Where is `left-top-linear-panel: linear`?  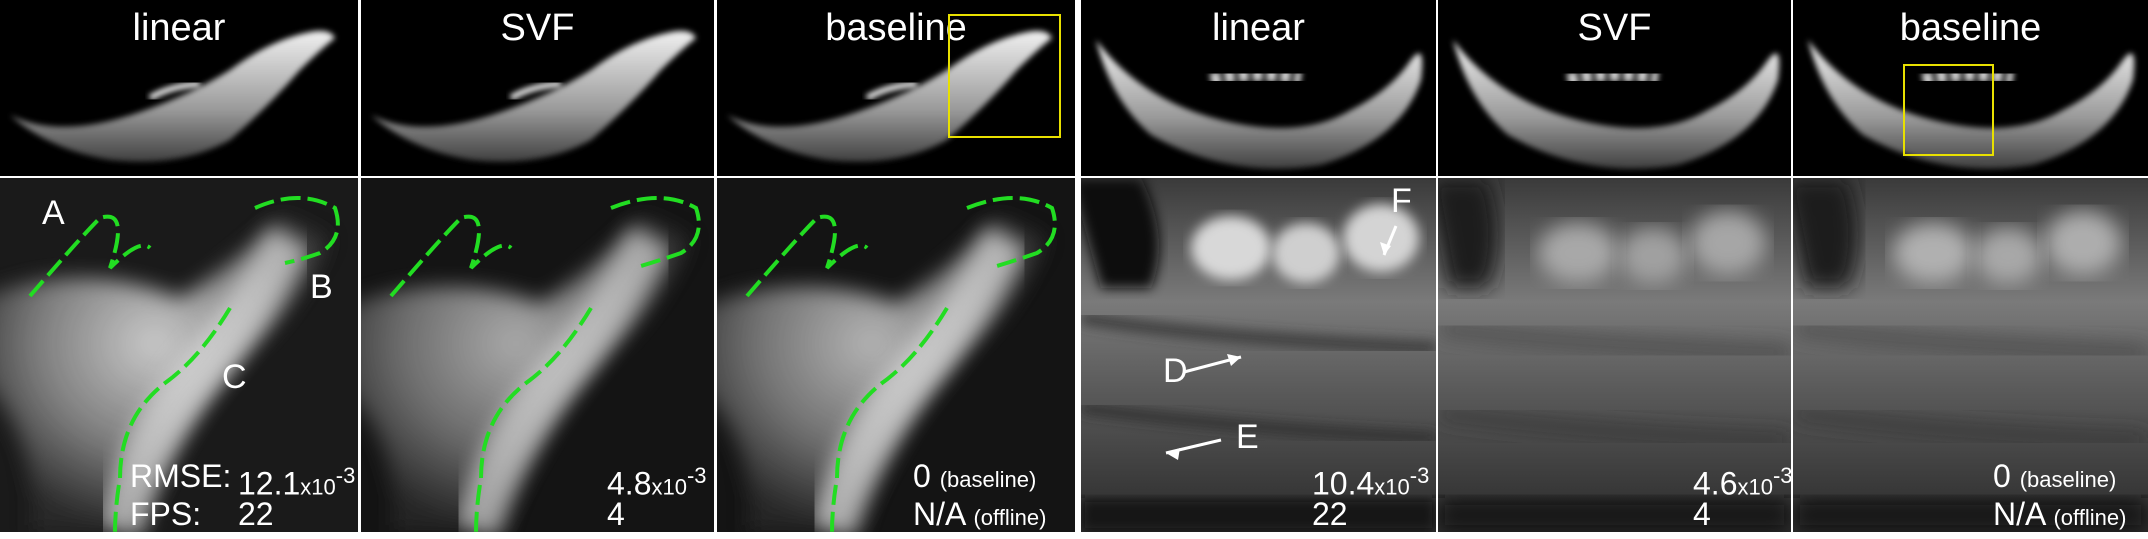 left-top-linear-panel: linear is located at coordinates (179, 88).